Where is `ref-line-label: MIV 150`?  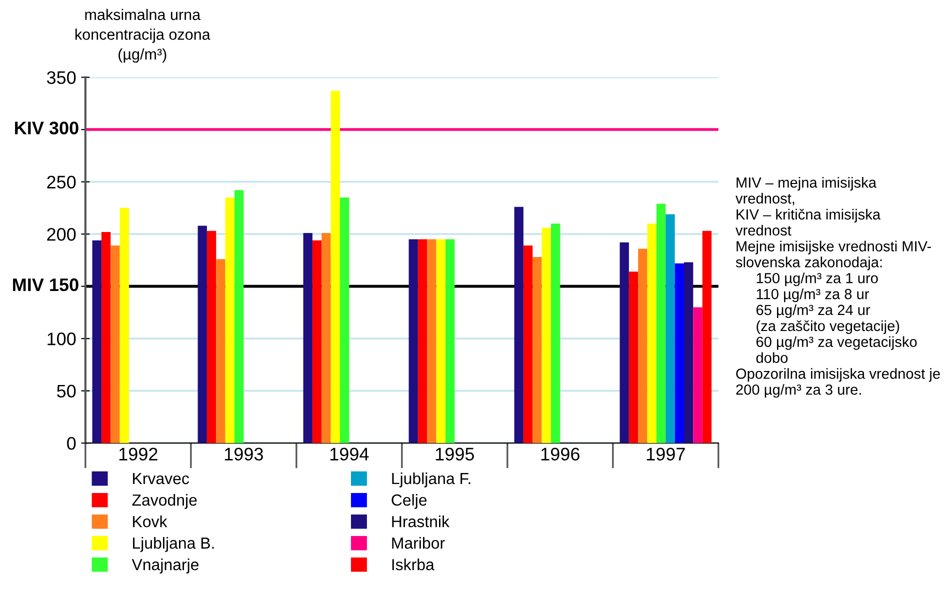
ref-line-label: MIV 150 is located at coordinates (45, 285).